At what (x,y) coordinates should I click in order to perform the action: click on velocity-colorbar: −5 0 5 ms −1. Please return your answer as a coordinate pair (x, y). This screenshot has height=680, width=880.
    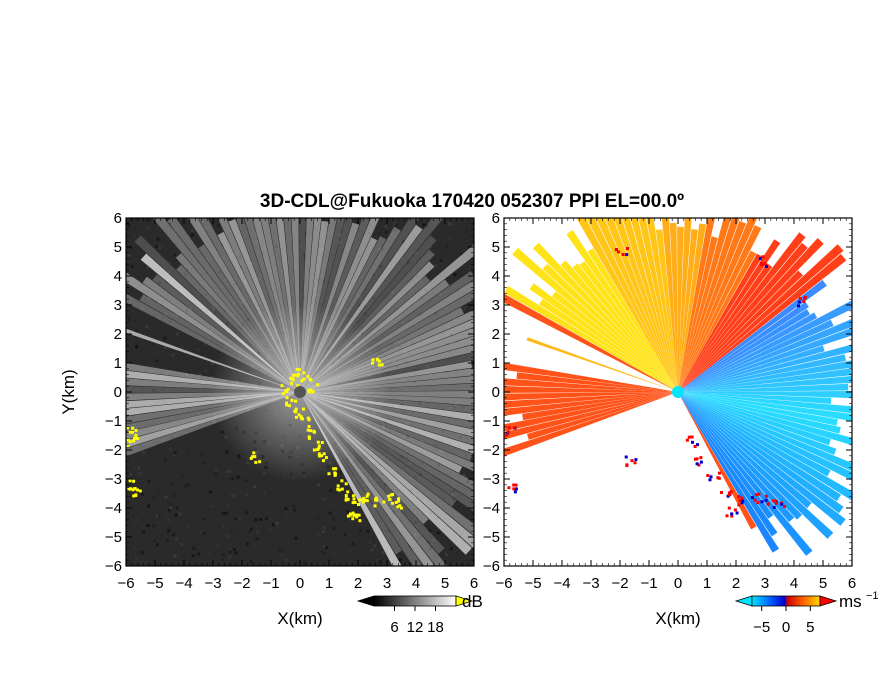
    Looking at the image, I should click on (806, 613).